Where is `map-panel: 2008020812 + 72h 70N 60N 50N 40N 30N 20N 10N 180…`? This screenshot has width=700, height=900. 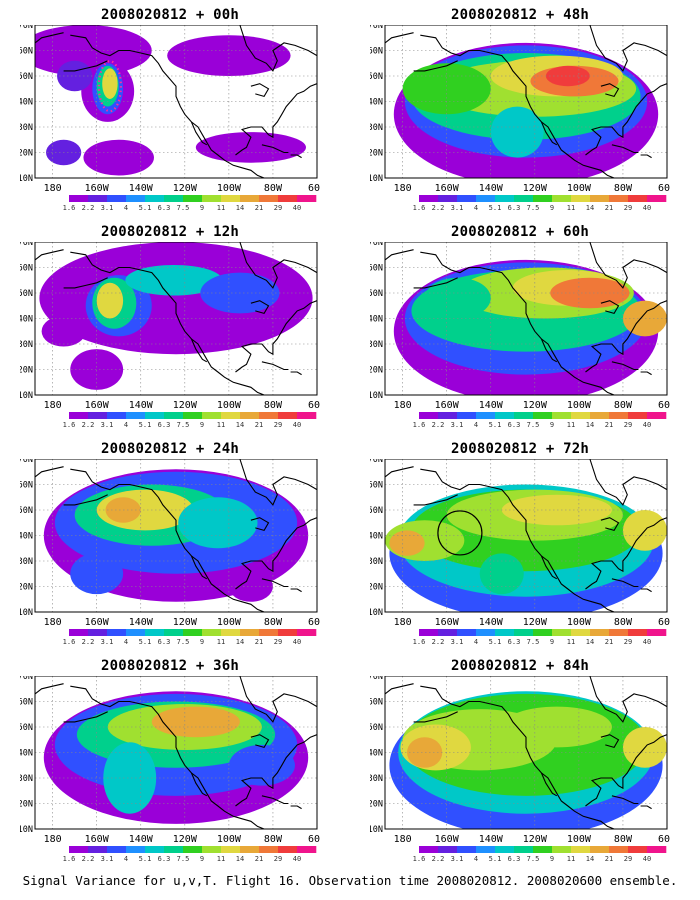 map-panel: 2008020812 + 72h 70N 60N 50N 40N 30N 20N 10N 180… is located at coordinates (520, 548).